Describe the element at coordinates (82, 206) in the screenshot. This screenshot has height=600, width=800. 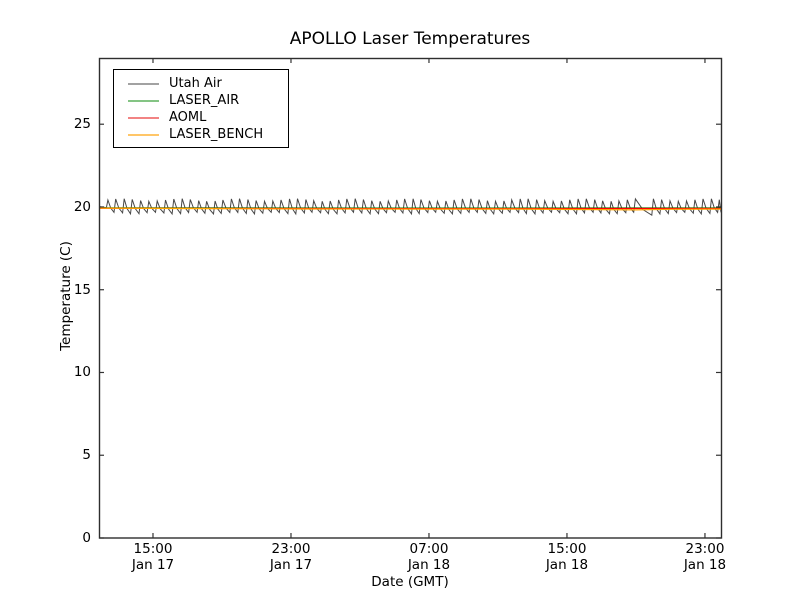
I see `y-tick-label-20: 20` at that location.